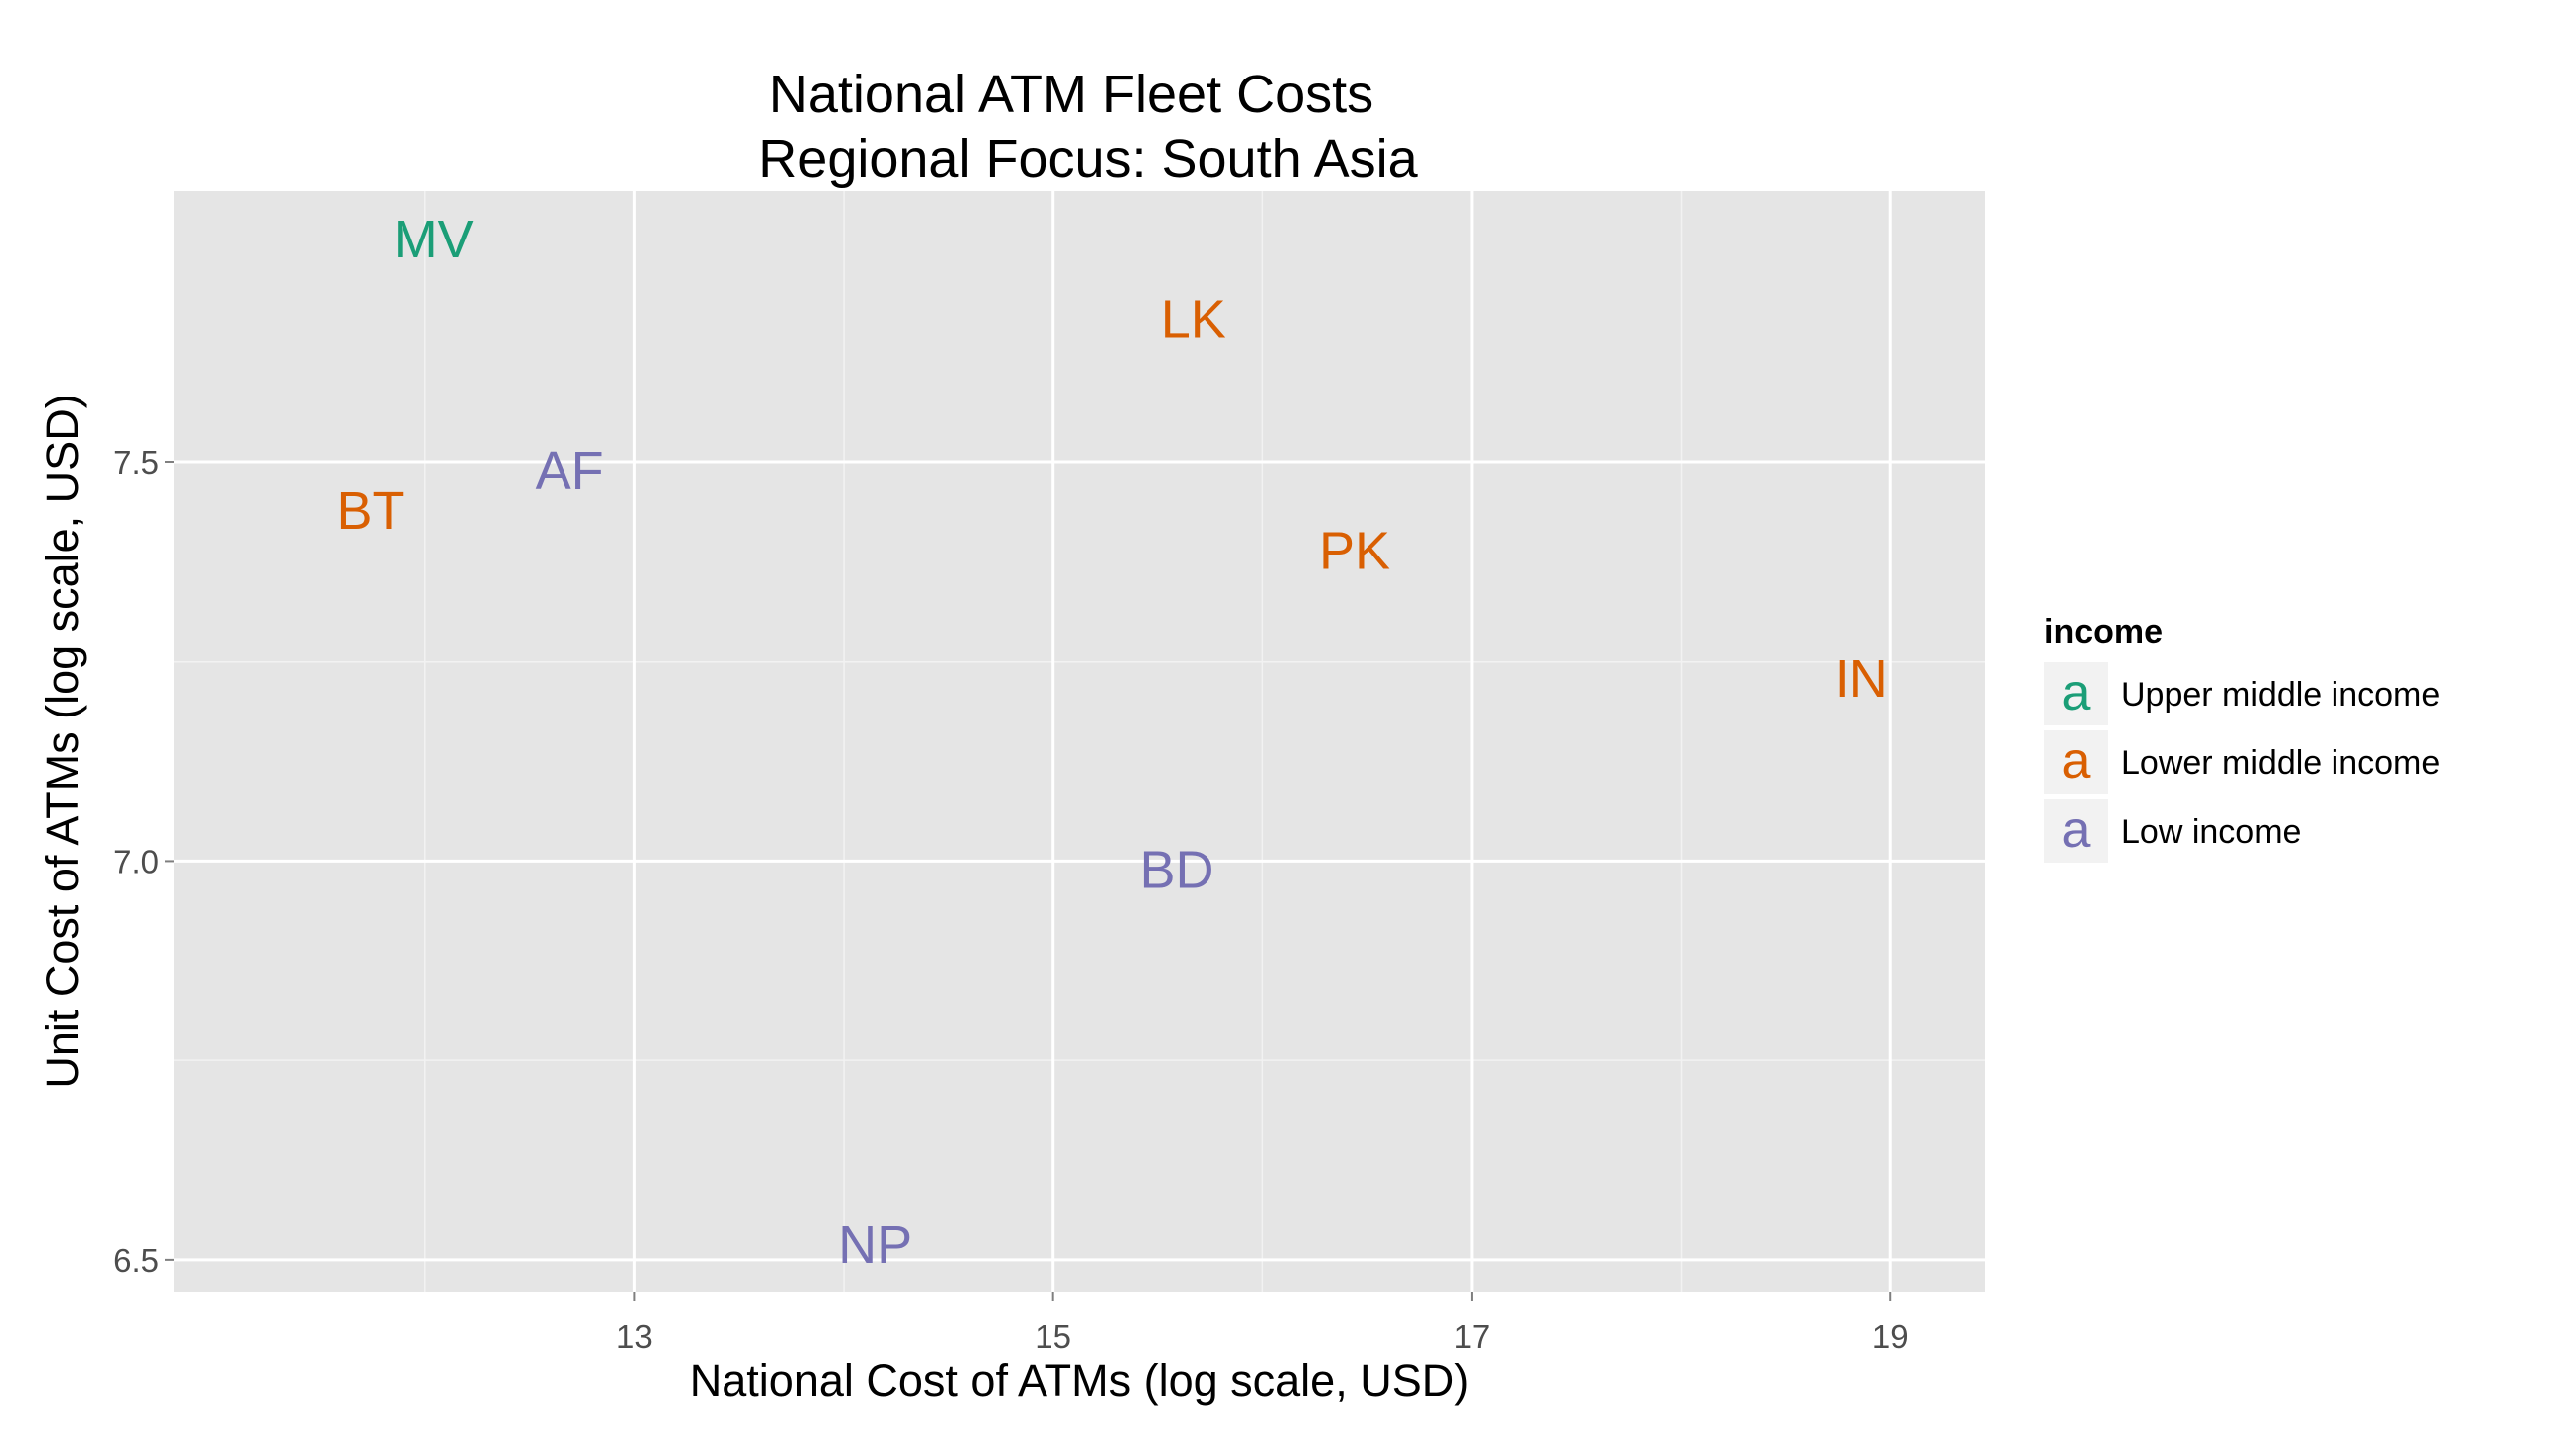 The width and height of the screenshot is (2576, 1431). What do you see at coordinates (62, 741) in the screenshot?
I see `y-axis-title: Unit Cost of ATMs (log scale, USD)` at bounding box center [62, 741].